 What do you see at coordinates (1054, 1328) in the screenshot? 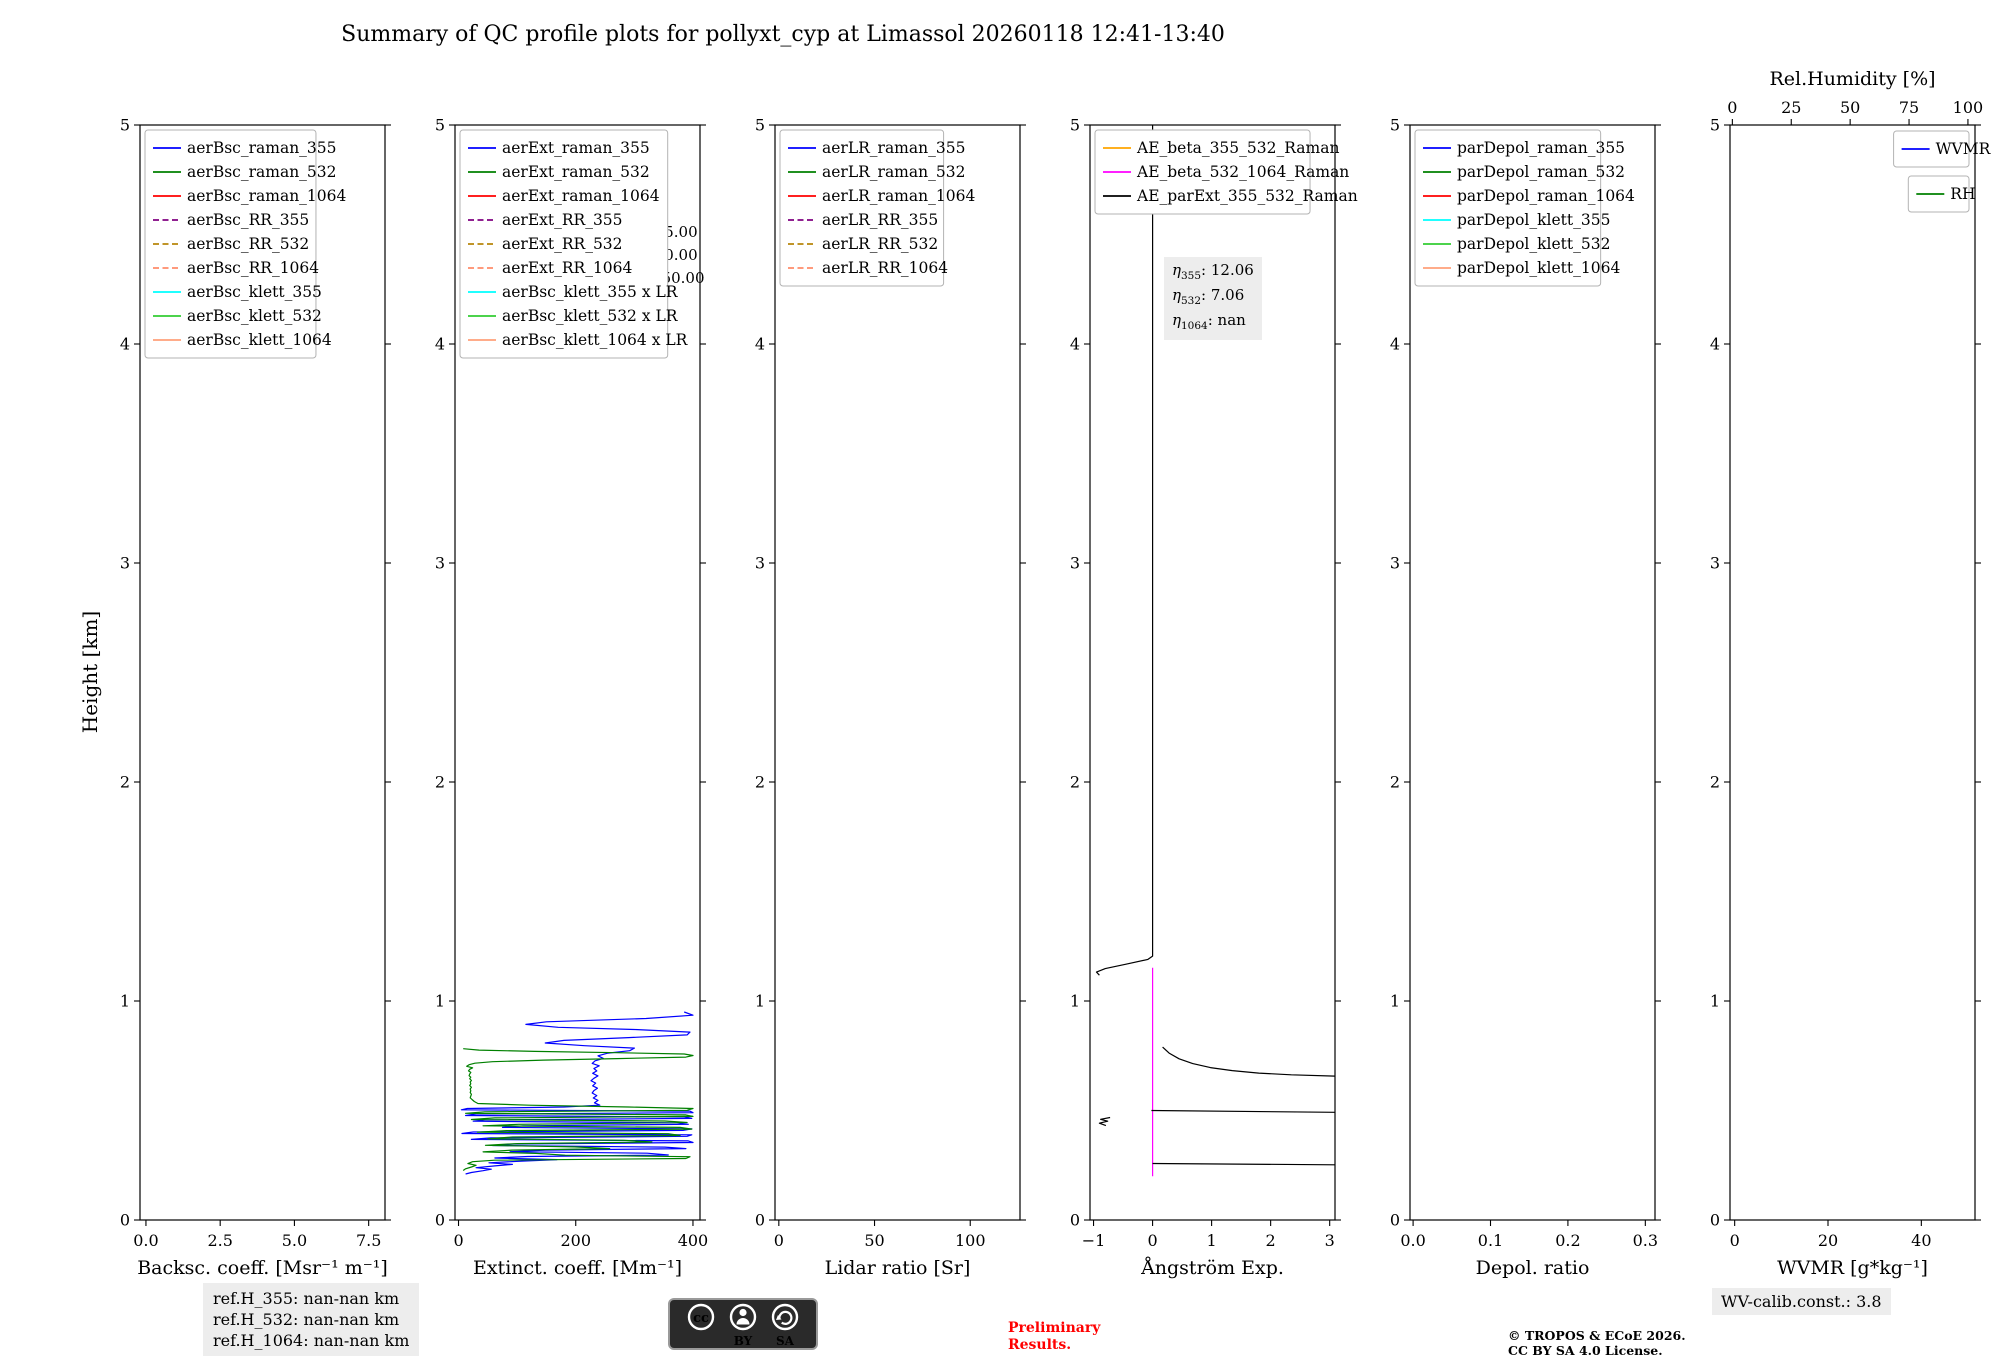
I see `preliminary-line-1: Preliminary` at bounding box center [1054, 1328].